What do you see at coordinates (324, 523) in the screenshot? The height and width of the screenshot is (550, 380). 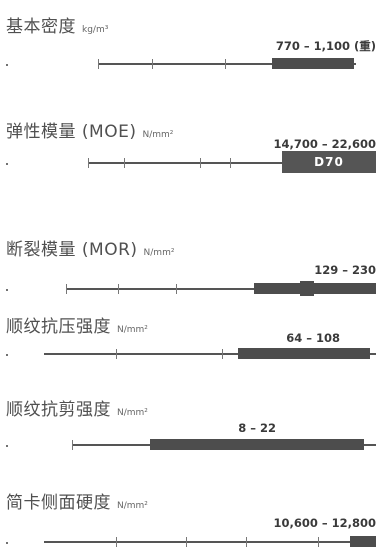 I see `range-label: 10,600 – 12,800` at bounding box center [324, 523].